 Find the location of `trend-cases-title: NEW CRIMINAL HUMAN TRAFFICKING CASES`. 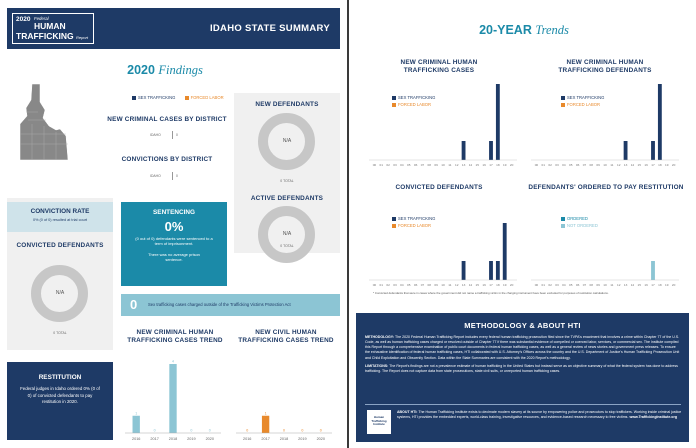

trend-cases-title: NEW CRIMINAL HUMAN TRAFFICKING CASES is located at coordinates (439, 67).